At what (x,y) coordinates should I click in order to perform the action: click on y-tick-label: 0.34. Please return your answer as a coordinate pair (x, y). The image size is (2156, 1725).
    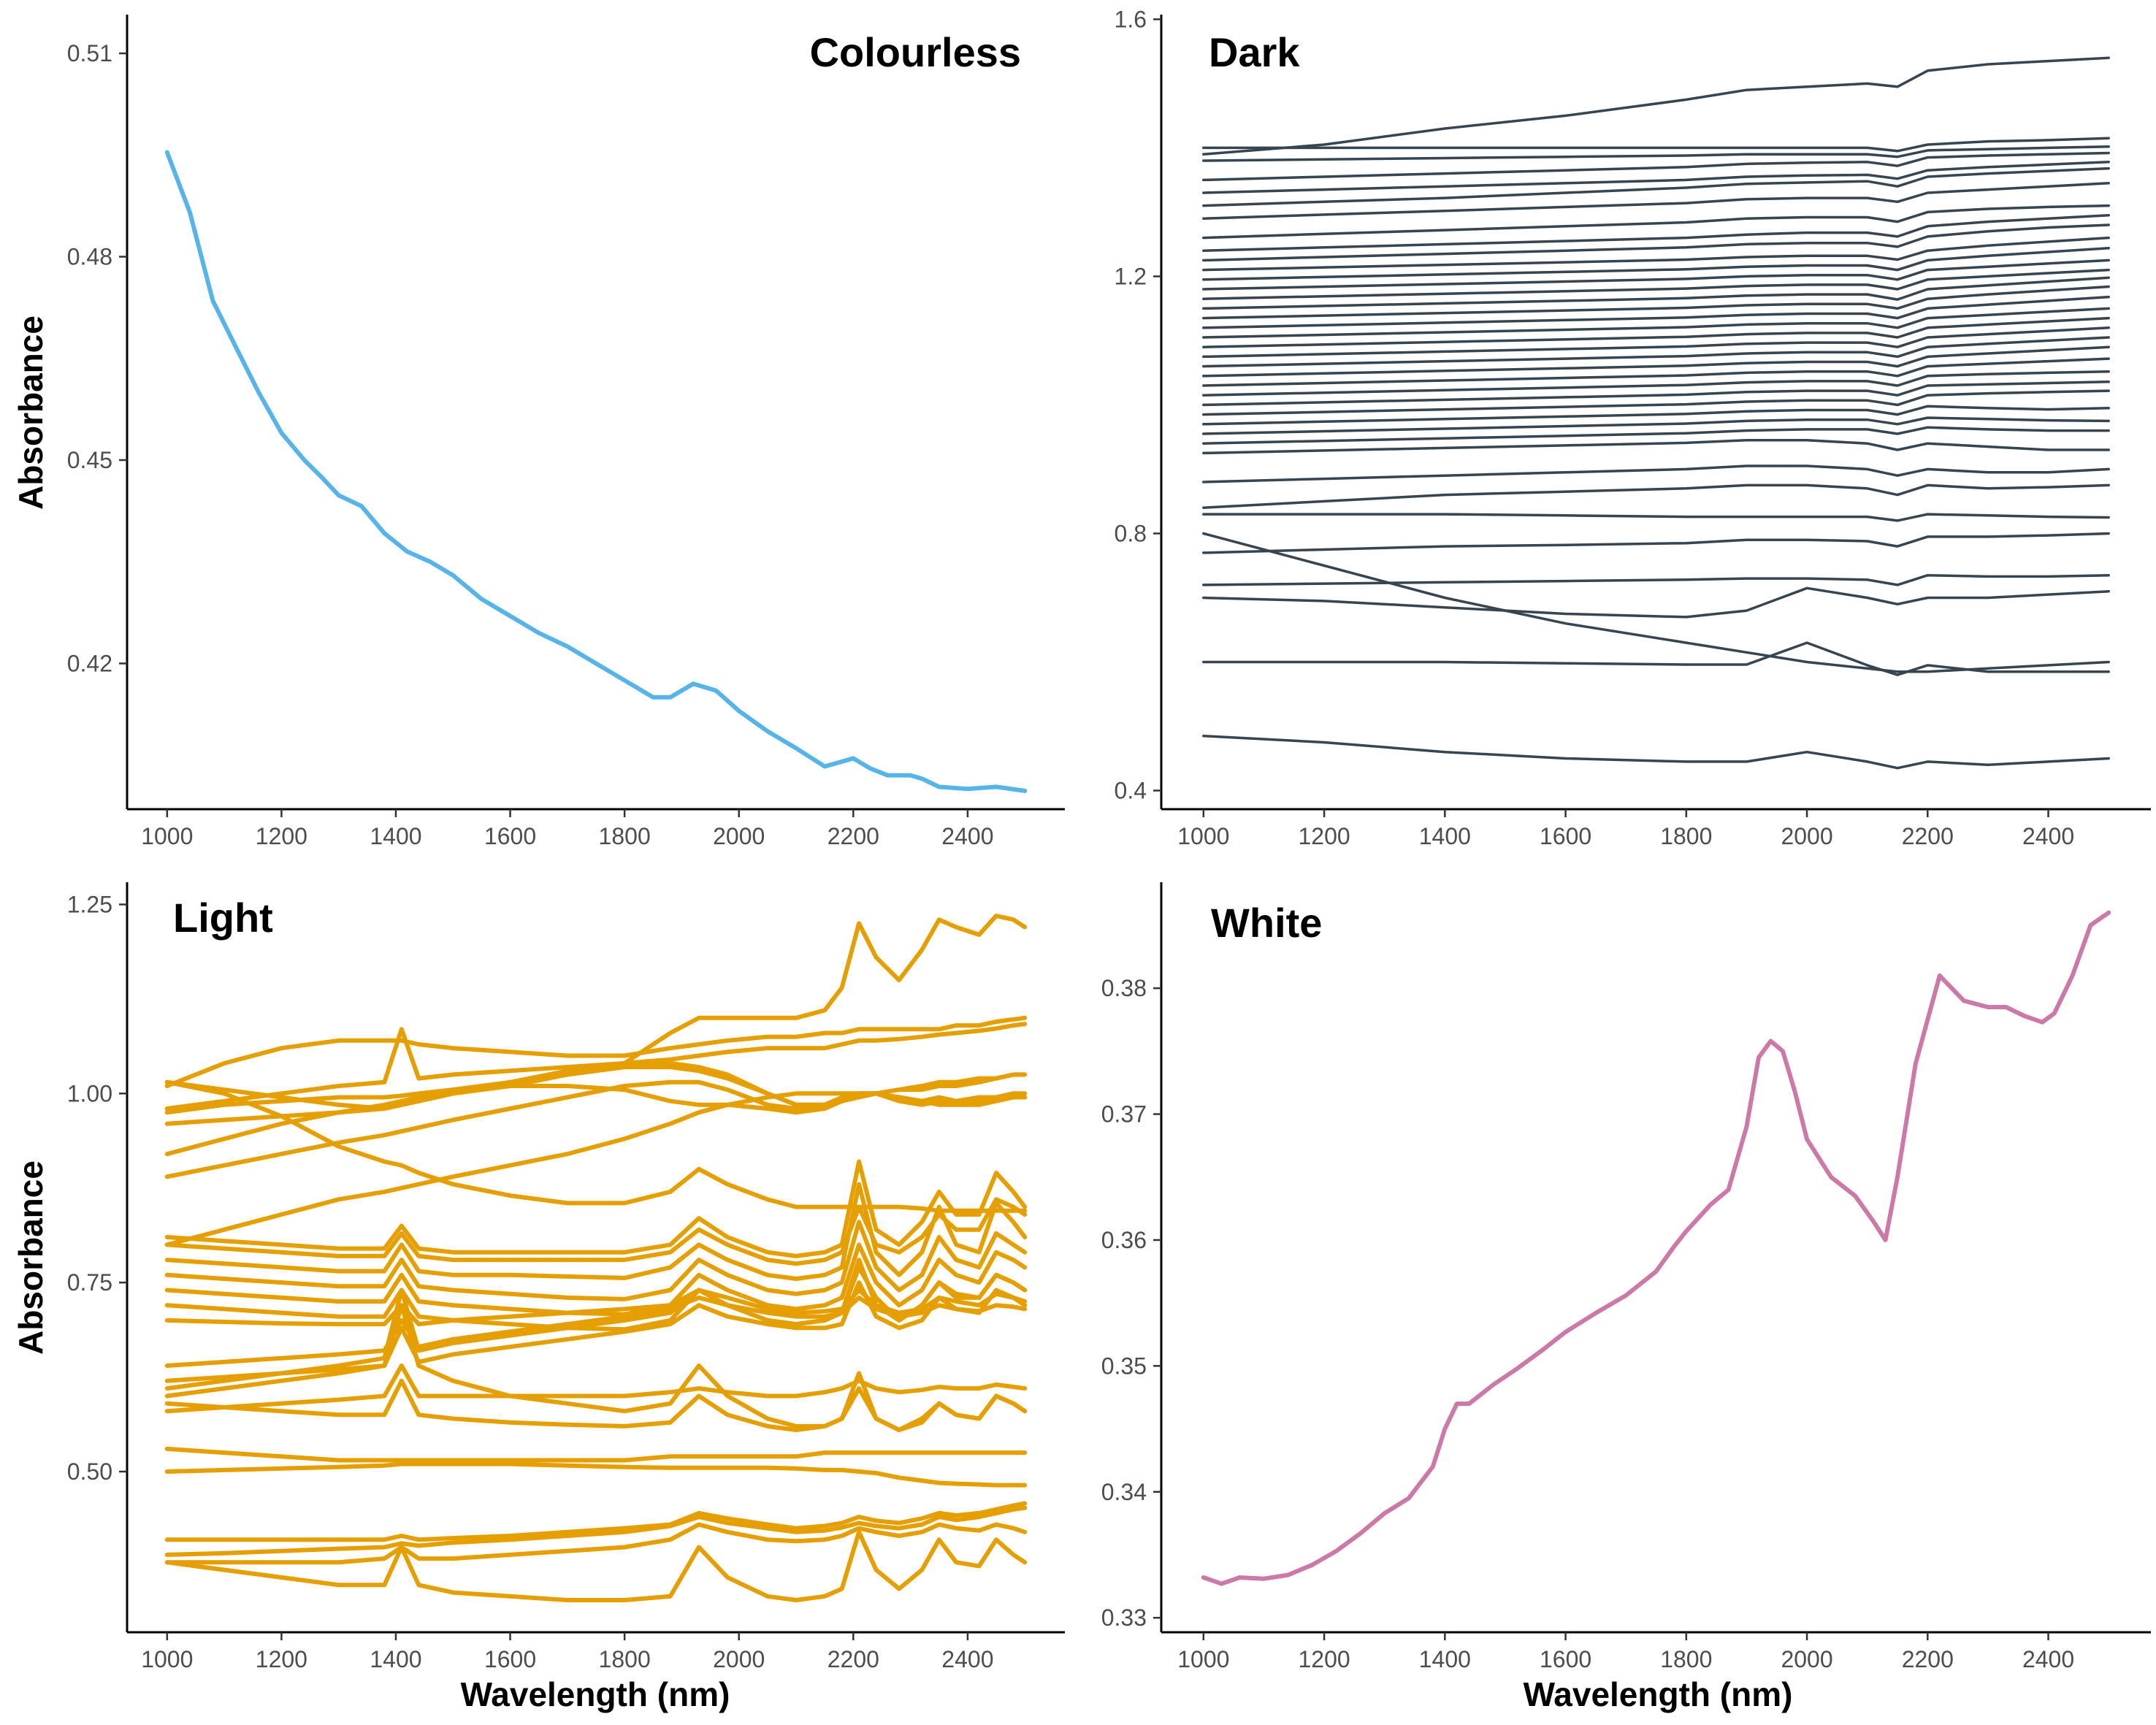
    Looking at the image, I should click on (1124, 1492).